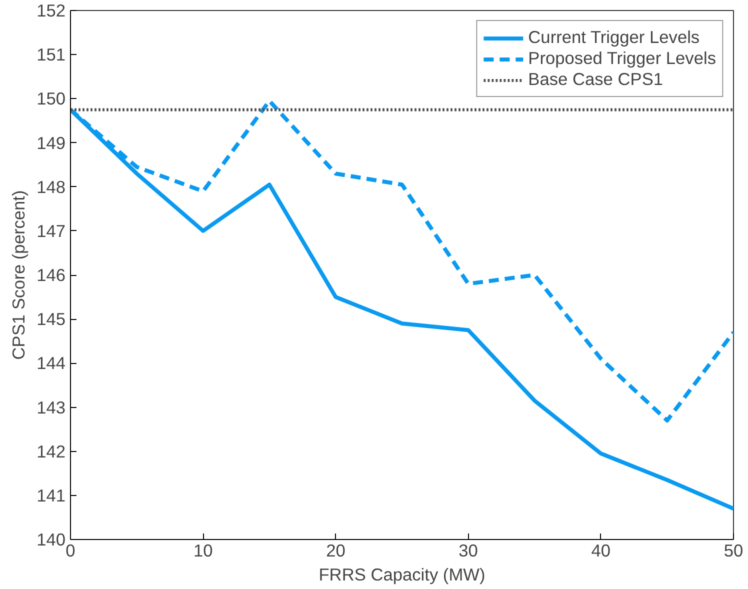 The image size is (748, 589). I want to click on y-tick-label: 149, so click(51, 142).